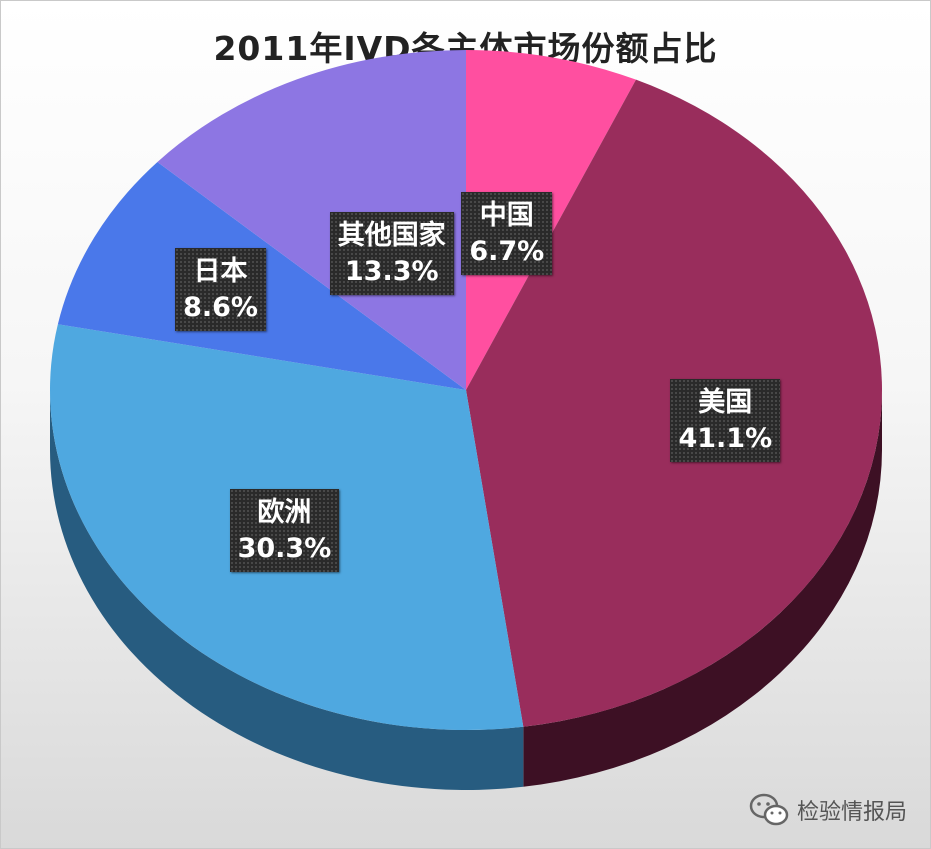 The width and height of the screenshot is (931, 849). What do you see at coordinates (725, 402) in the screenshot?
I see `data-label-name: 美国` at bounding box center [725, 402].